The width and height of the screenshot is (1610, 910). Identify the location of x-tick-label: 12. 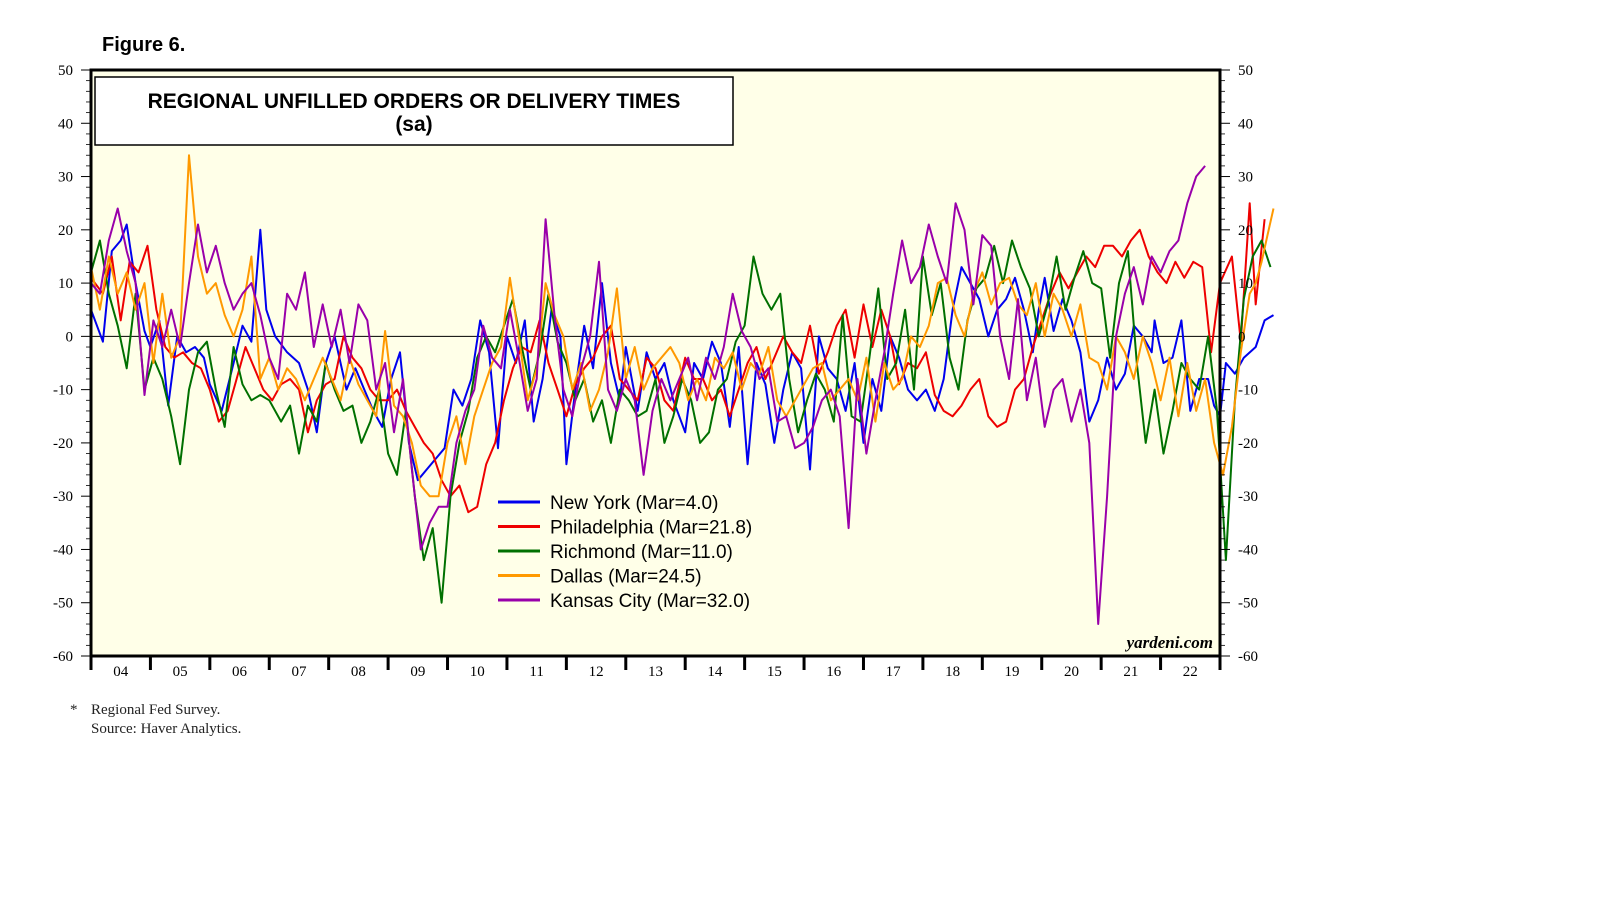
(596, 672).